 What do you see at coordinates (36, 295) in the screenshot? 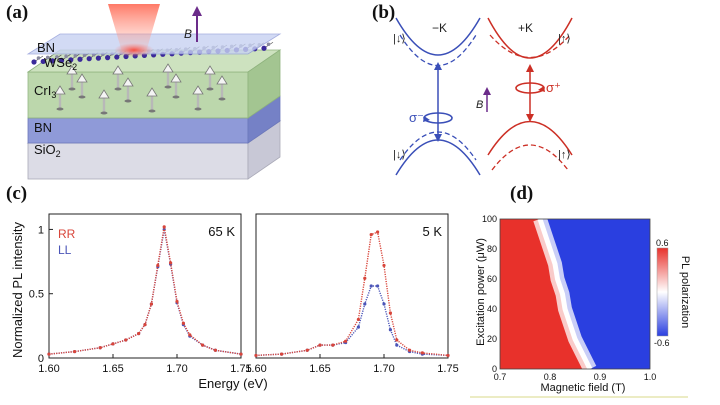
I see `y-tick-label: 0.5` at bounding box center [36, 295].